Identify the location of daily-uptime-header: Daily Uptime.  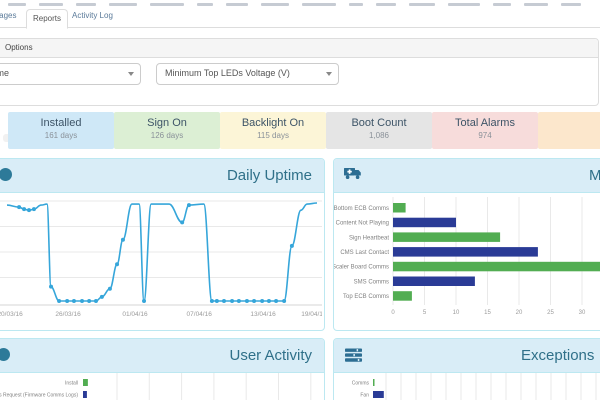
(162, 176).